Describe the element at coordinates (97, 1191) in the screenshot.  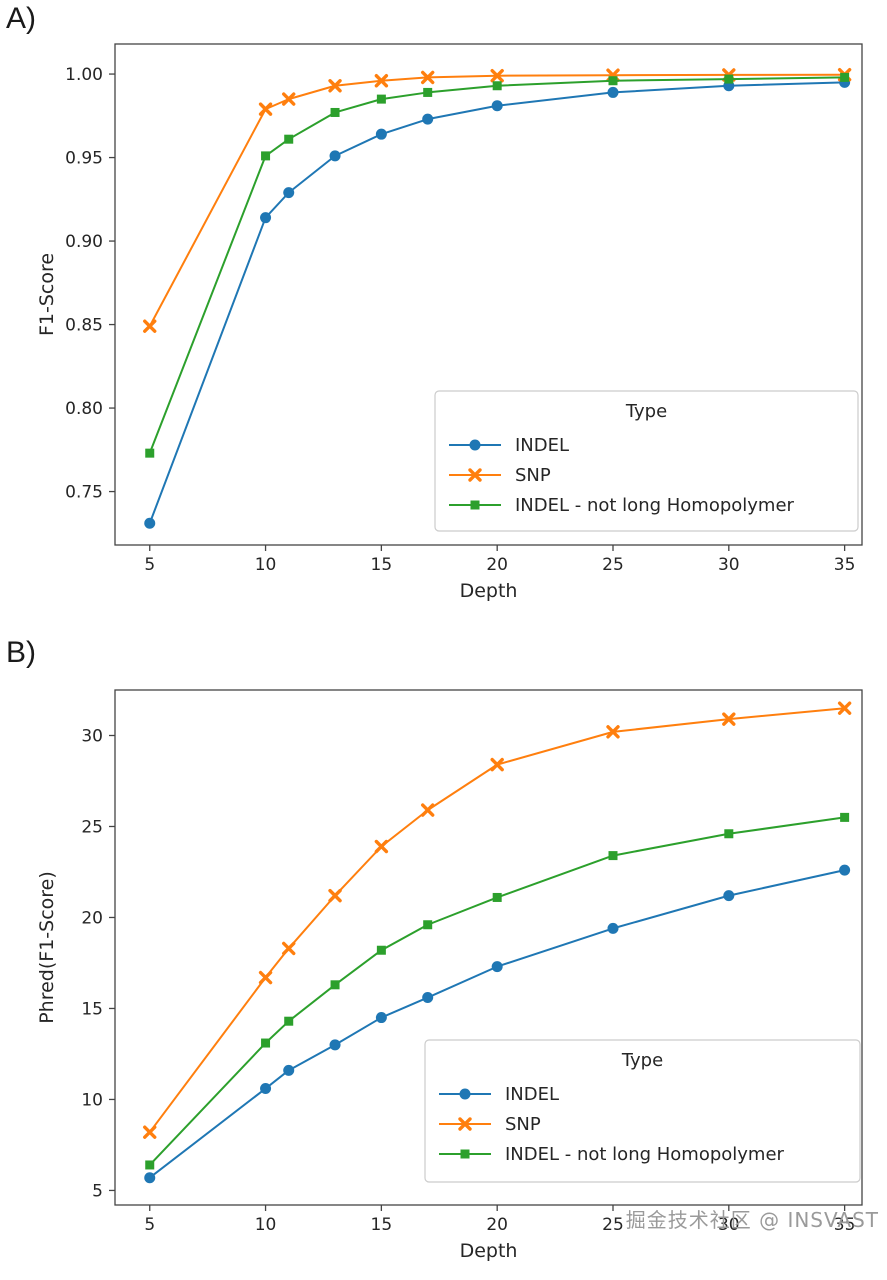
I see `y-tick-label: 5` at that location.